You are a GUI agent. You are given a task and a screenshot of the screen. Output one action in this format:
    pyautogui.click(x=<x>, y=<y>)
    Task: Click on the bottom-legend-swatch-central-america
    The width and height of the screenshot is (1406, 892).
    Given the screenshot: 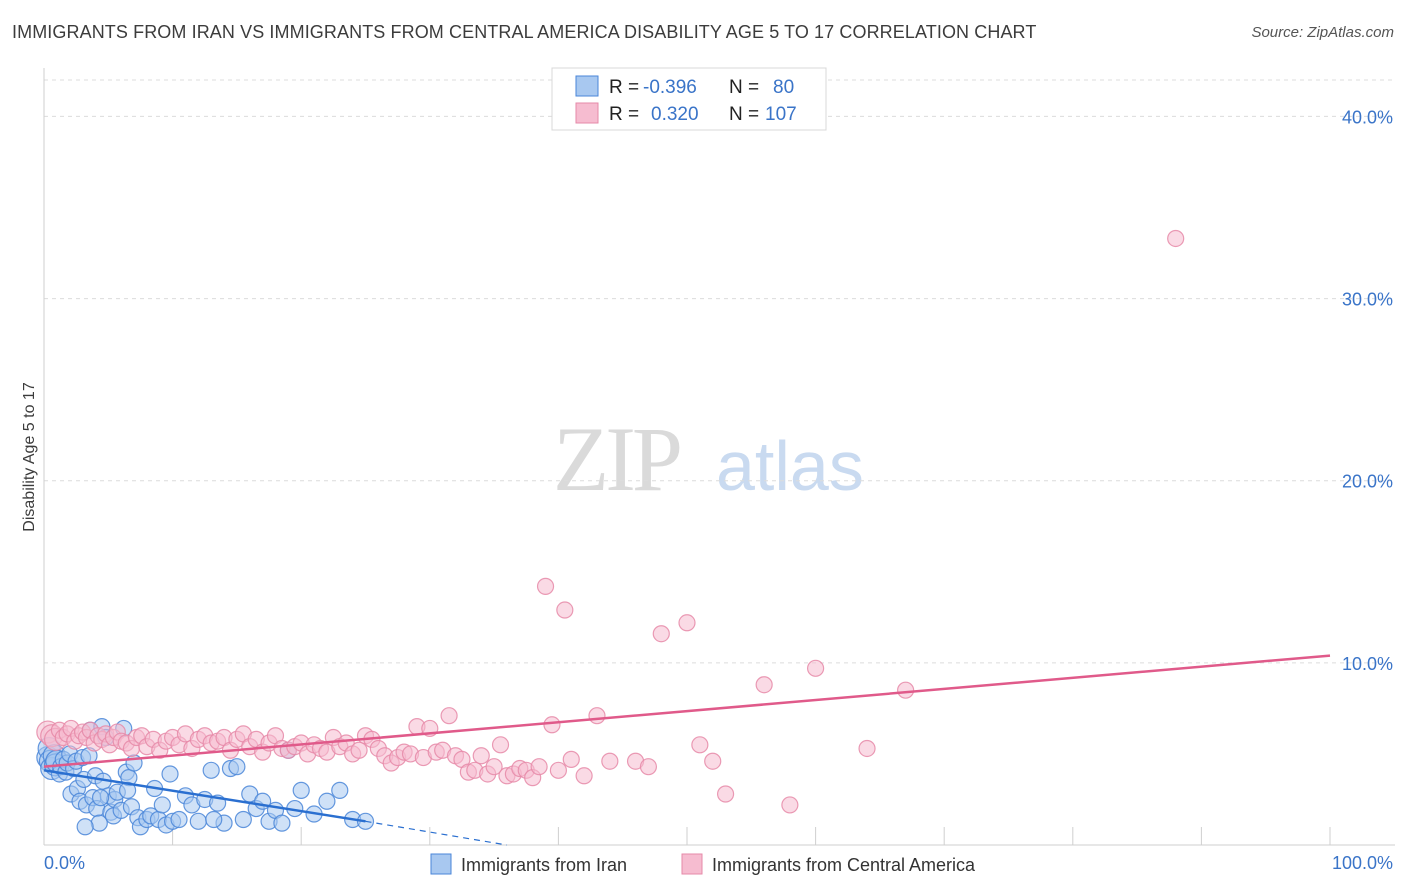 What is the action you would take?
    pyautogui.click(x=692, y=864)
    